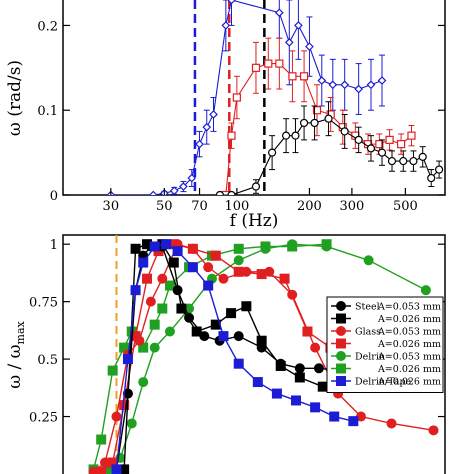  What do you see at coordinates (383, 382) in the screenshot?
I see `legend-material: Delrin/Tape` at bounding box center [383, 382].